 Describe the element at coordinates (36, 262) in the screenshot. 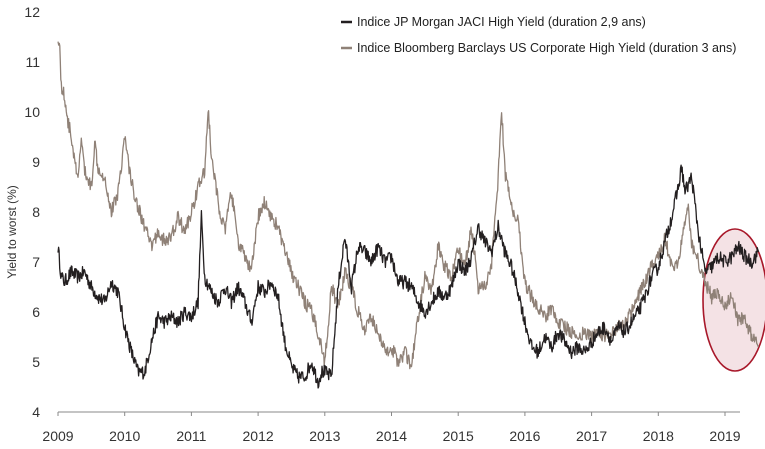

I see `y-tick-7: 7` at that location.